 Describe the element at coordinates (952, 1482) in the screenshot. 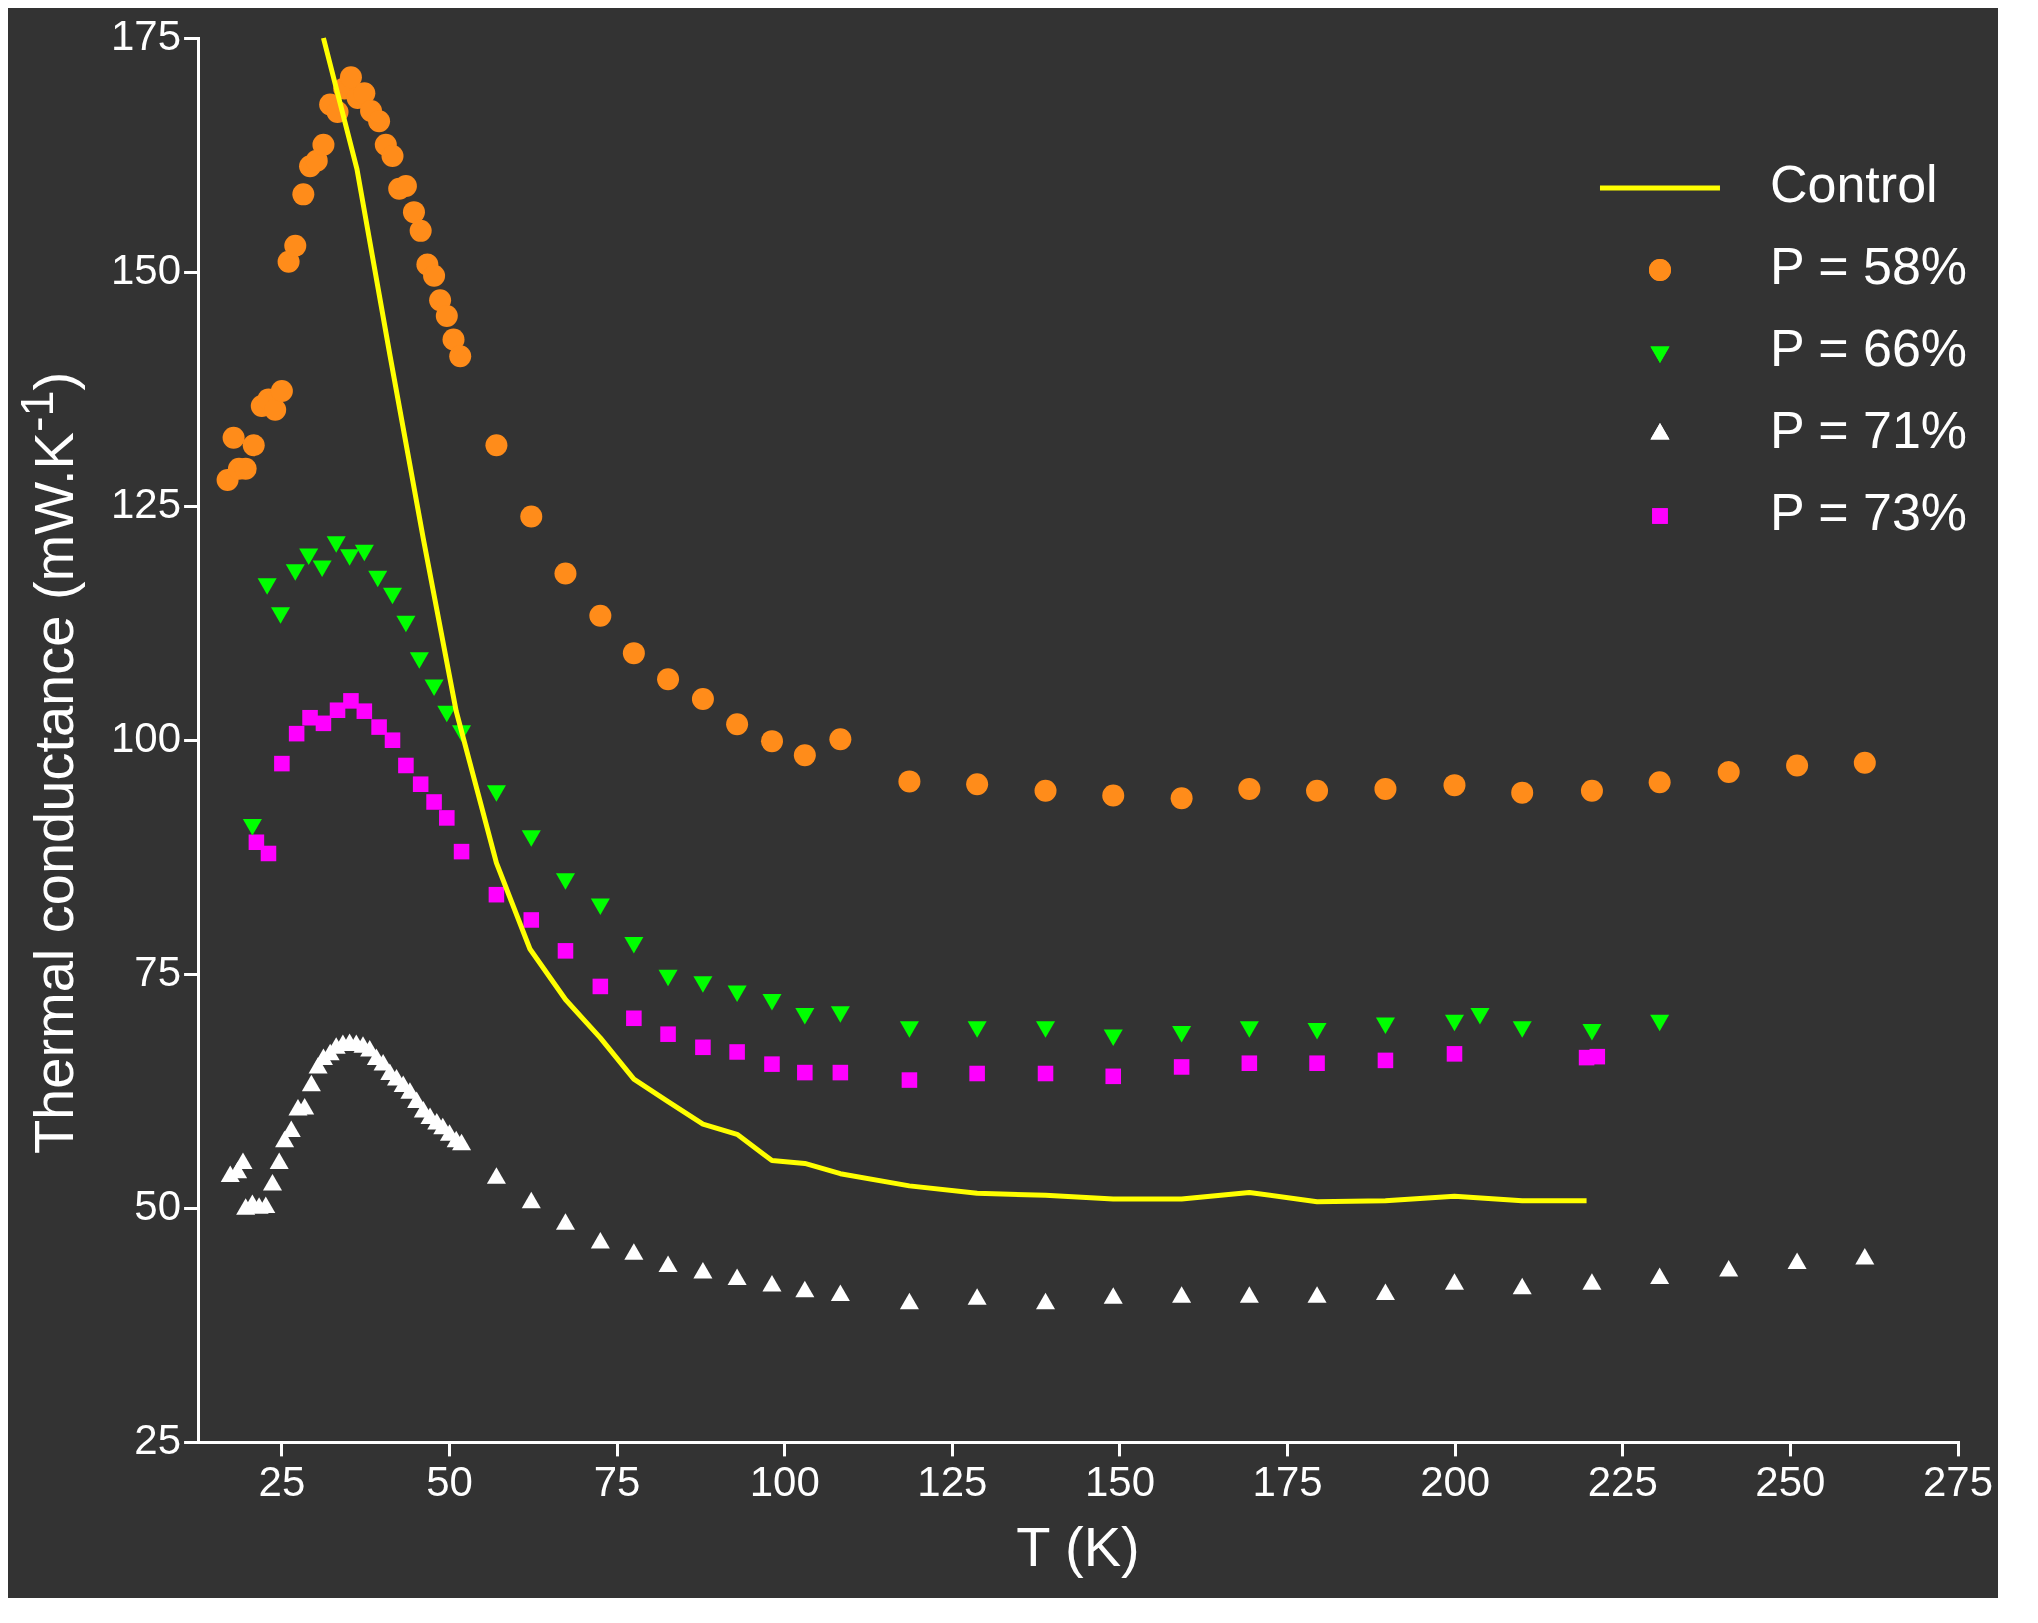

I see `x-tick-label: 125` at that location.